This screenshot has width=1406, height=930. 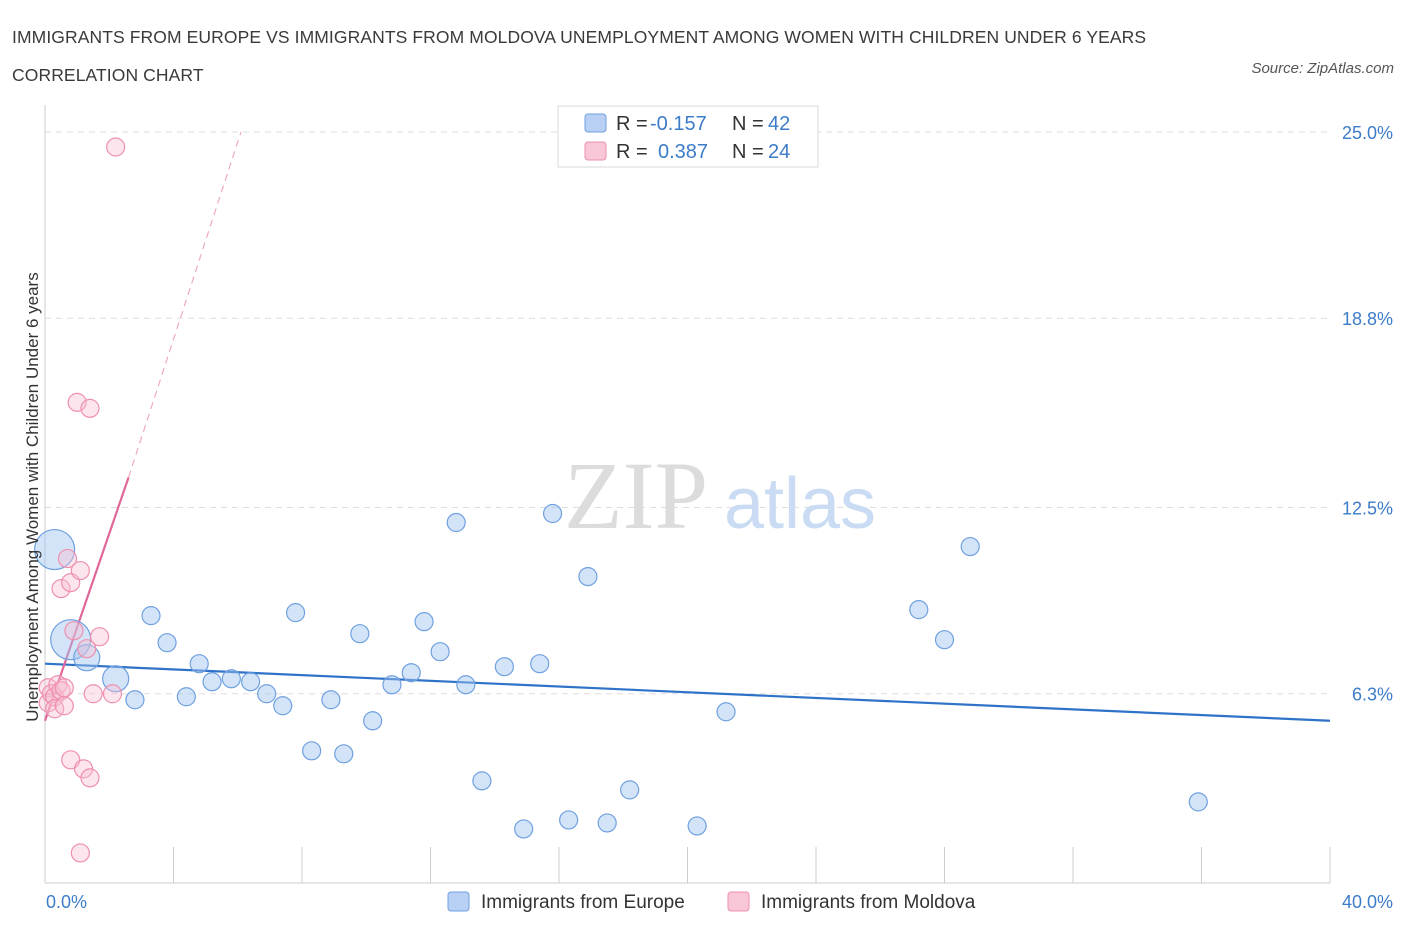 What do you see at coordinates (1367, 902) in the screenshot?
I see `x-tick-label: 40.0%` at bounding box center [1367, 902].